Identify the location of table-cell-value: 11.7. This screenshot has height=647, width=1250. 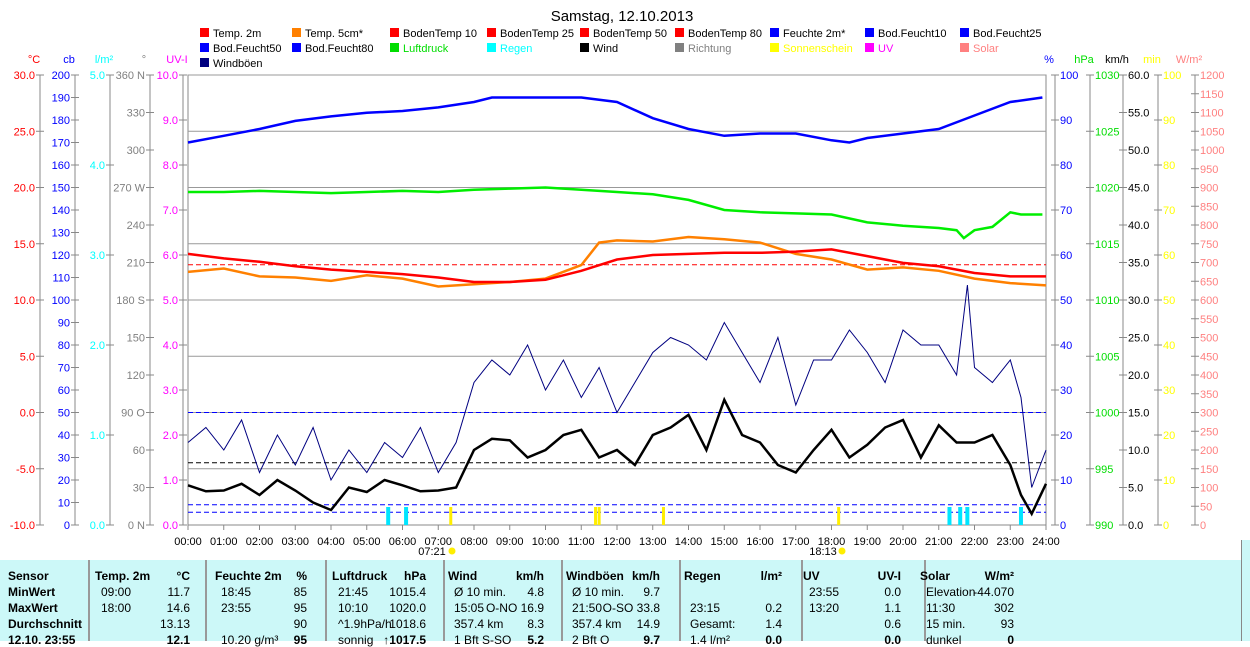
(178, 592).